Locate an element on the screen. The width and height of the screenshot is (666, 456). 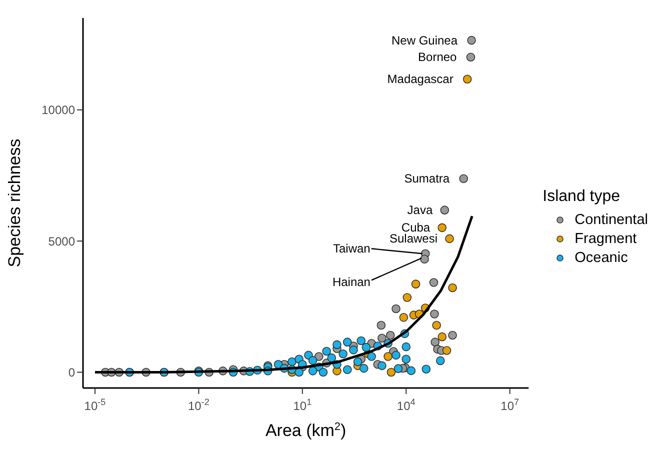
y-tick-label: 0 is located at coordinates (72, 373).